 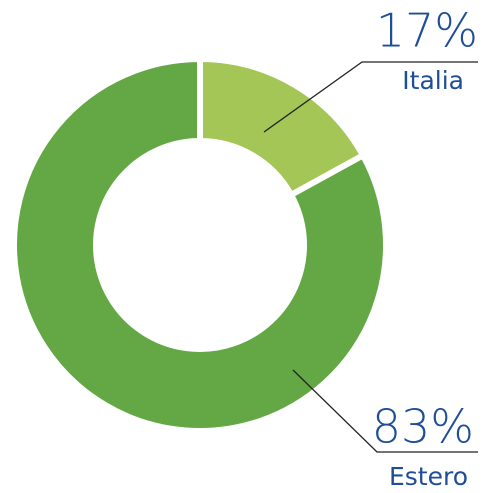 What do you see at coordinates (428, 476) in the screenshot?
I see `category-label: Estero` at bounding box center [428, 476].